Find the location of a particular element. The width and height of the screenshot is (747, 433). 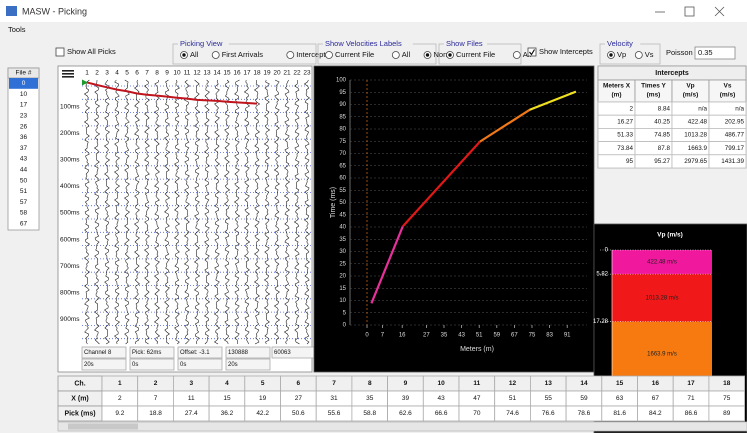

y-tick-label: 30 is located at coordinates (342, 252).